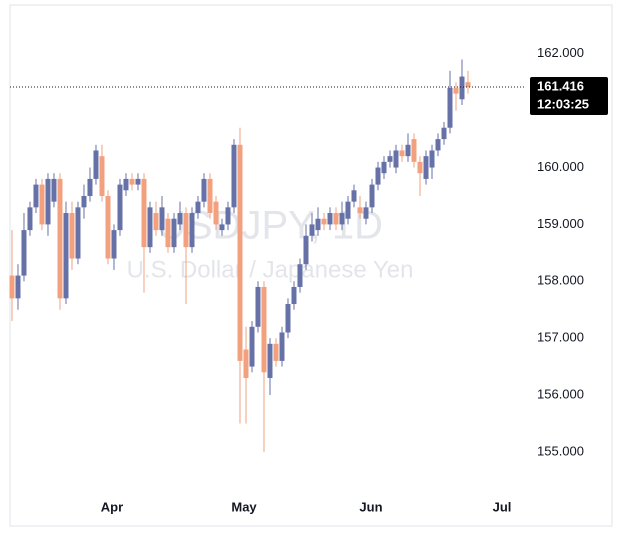 The image size is (623, 544). I want to click on y-tick-label: 160.000, so click(560, 166).